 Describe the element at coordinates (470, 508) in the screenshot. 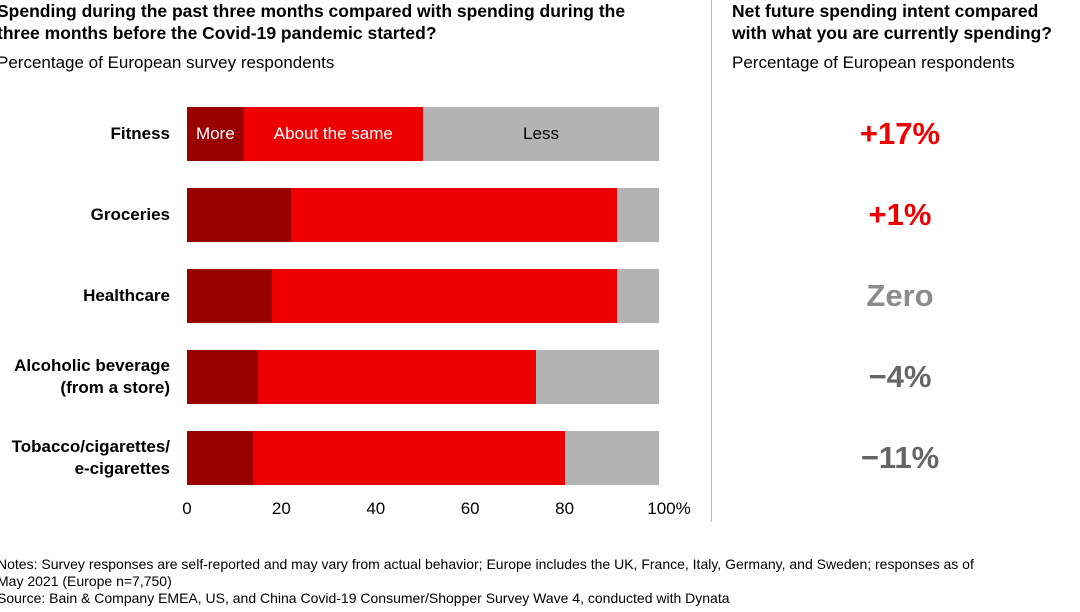

I see `x-tick-label: 60` at that location.